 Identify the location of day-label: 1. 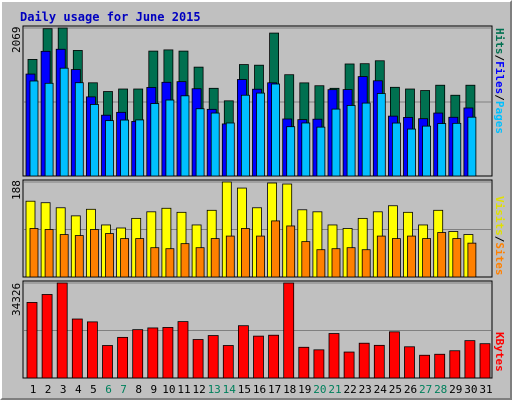
(33, 389).